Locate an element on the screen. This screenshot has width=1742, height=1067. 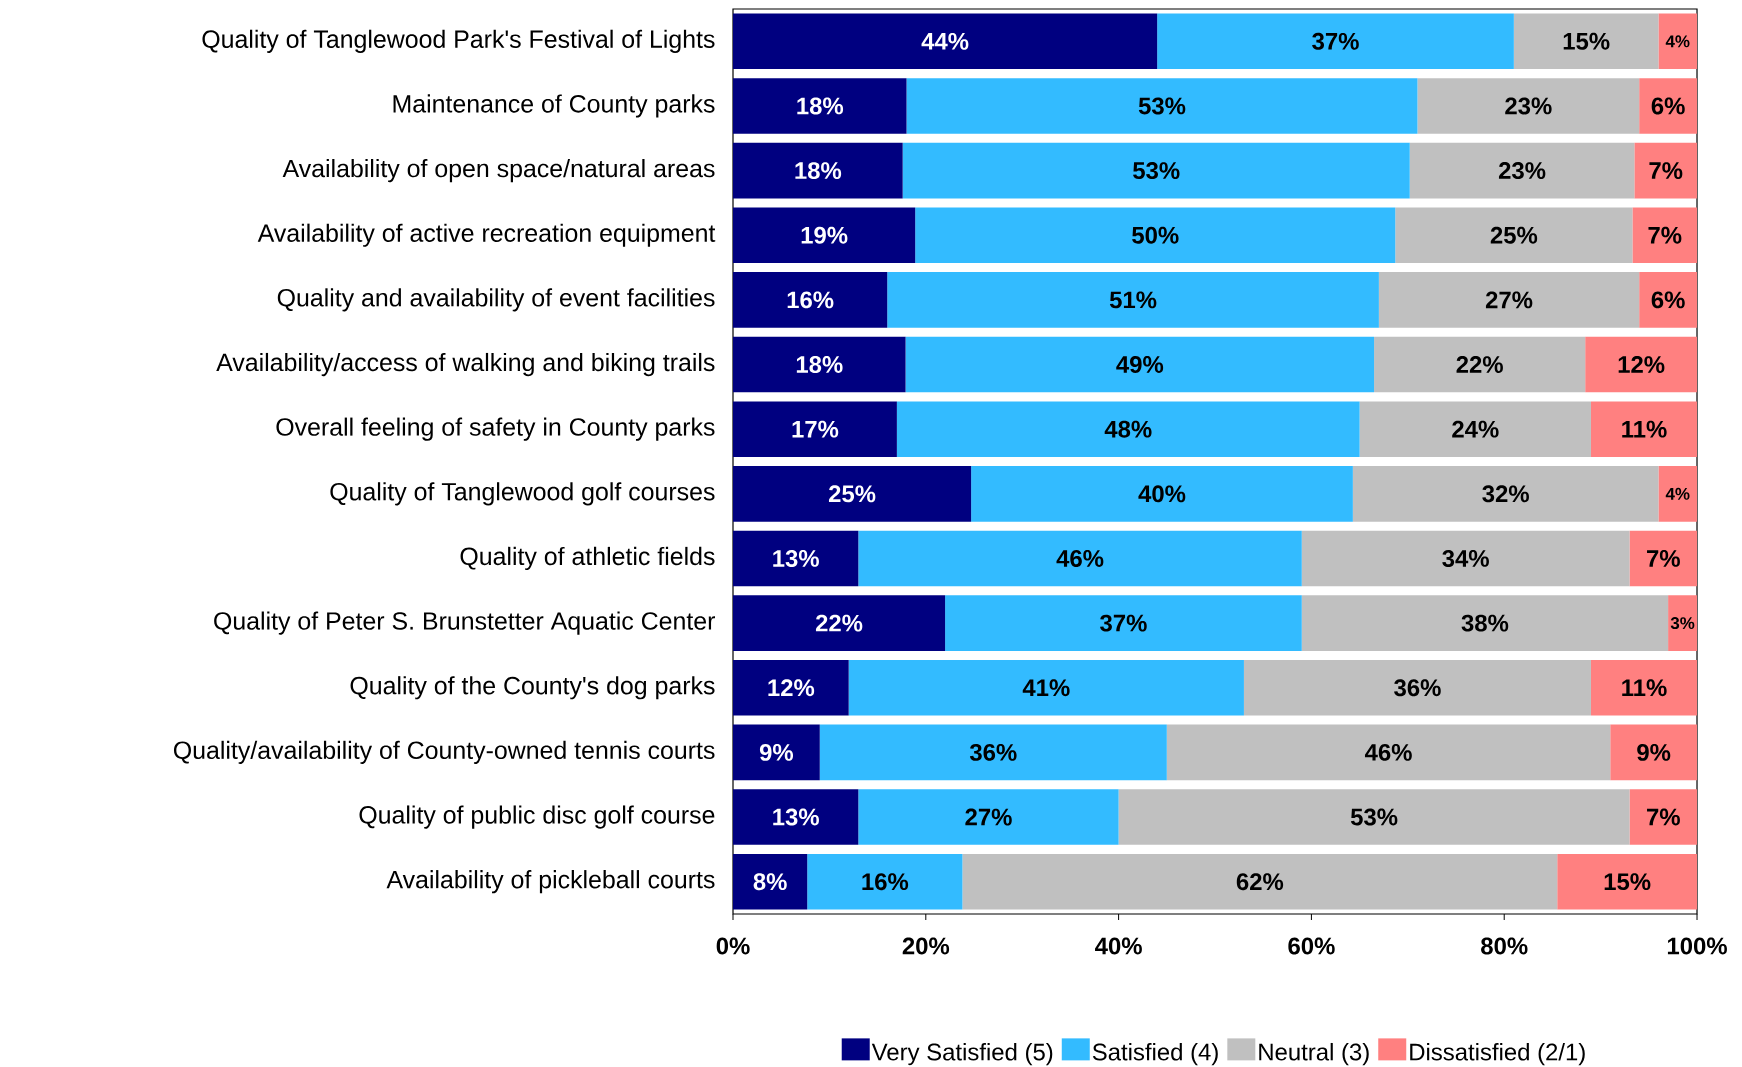
data-label: 32% is located at coordinates (1505, 494).